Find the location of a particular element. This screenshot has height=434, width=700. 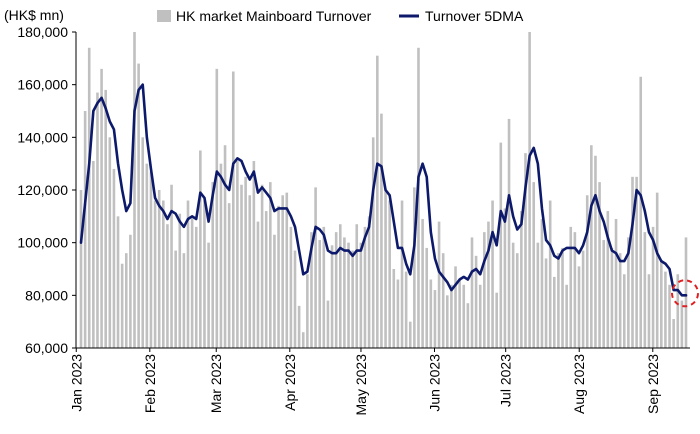

y-tick-label: 80,000 is located at coordinates (46, 295).